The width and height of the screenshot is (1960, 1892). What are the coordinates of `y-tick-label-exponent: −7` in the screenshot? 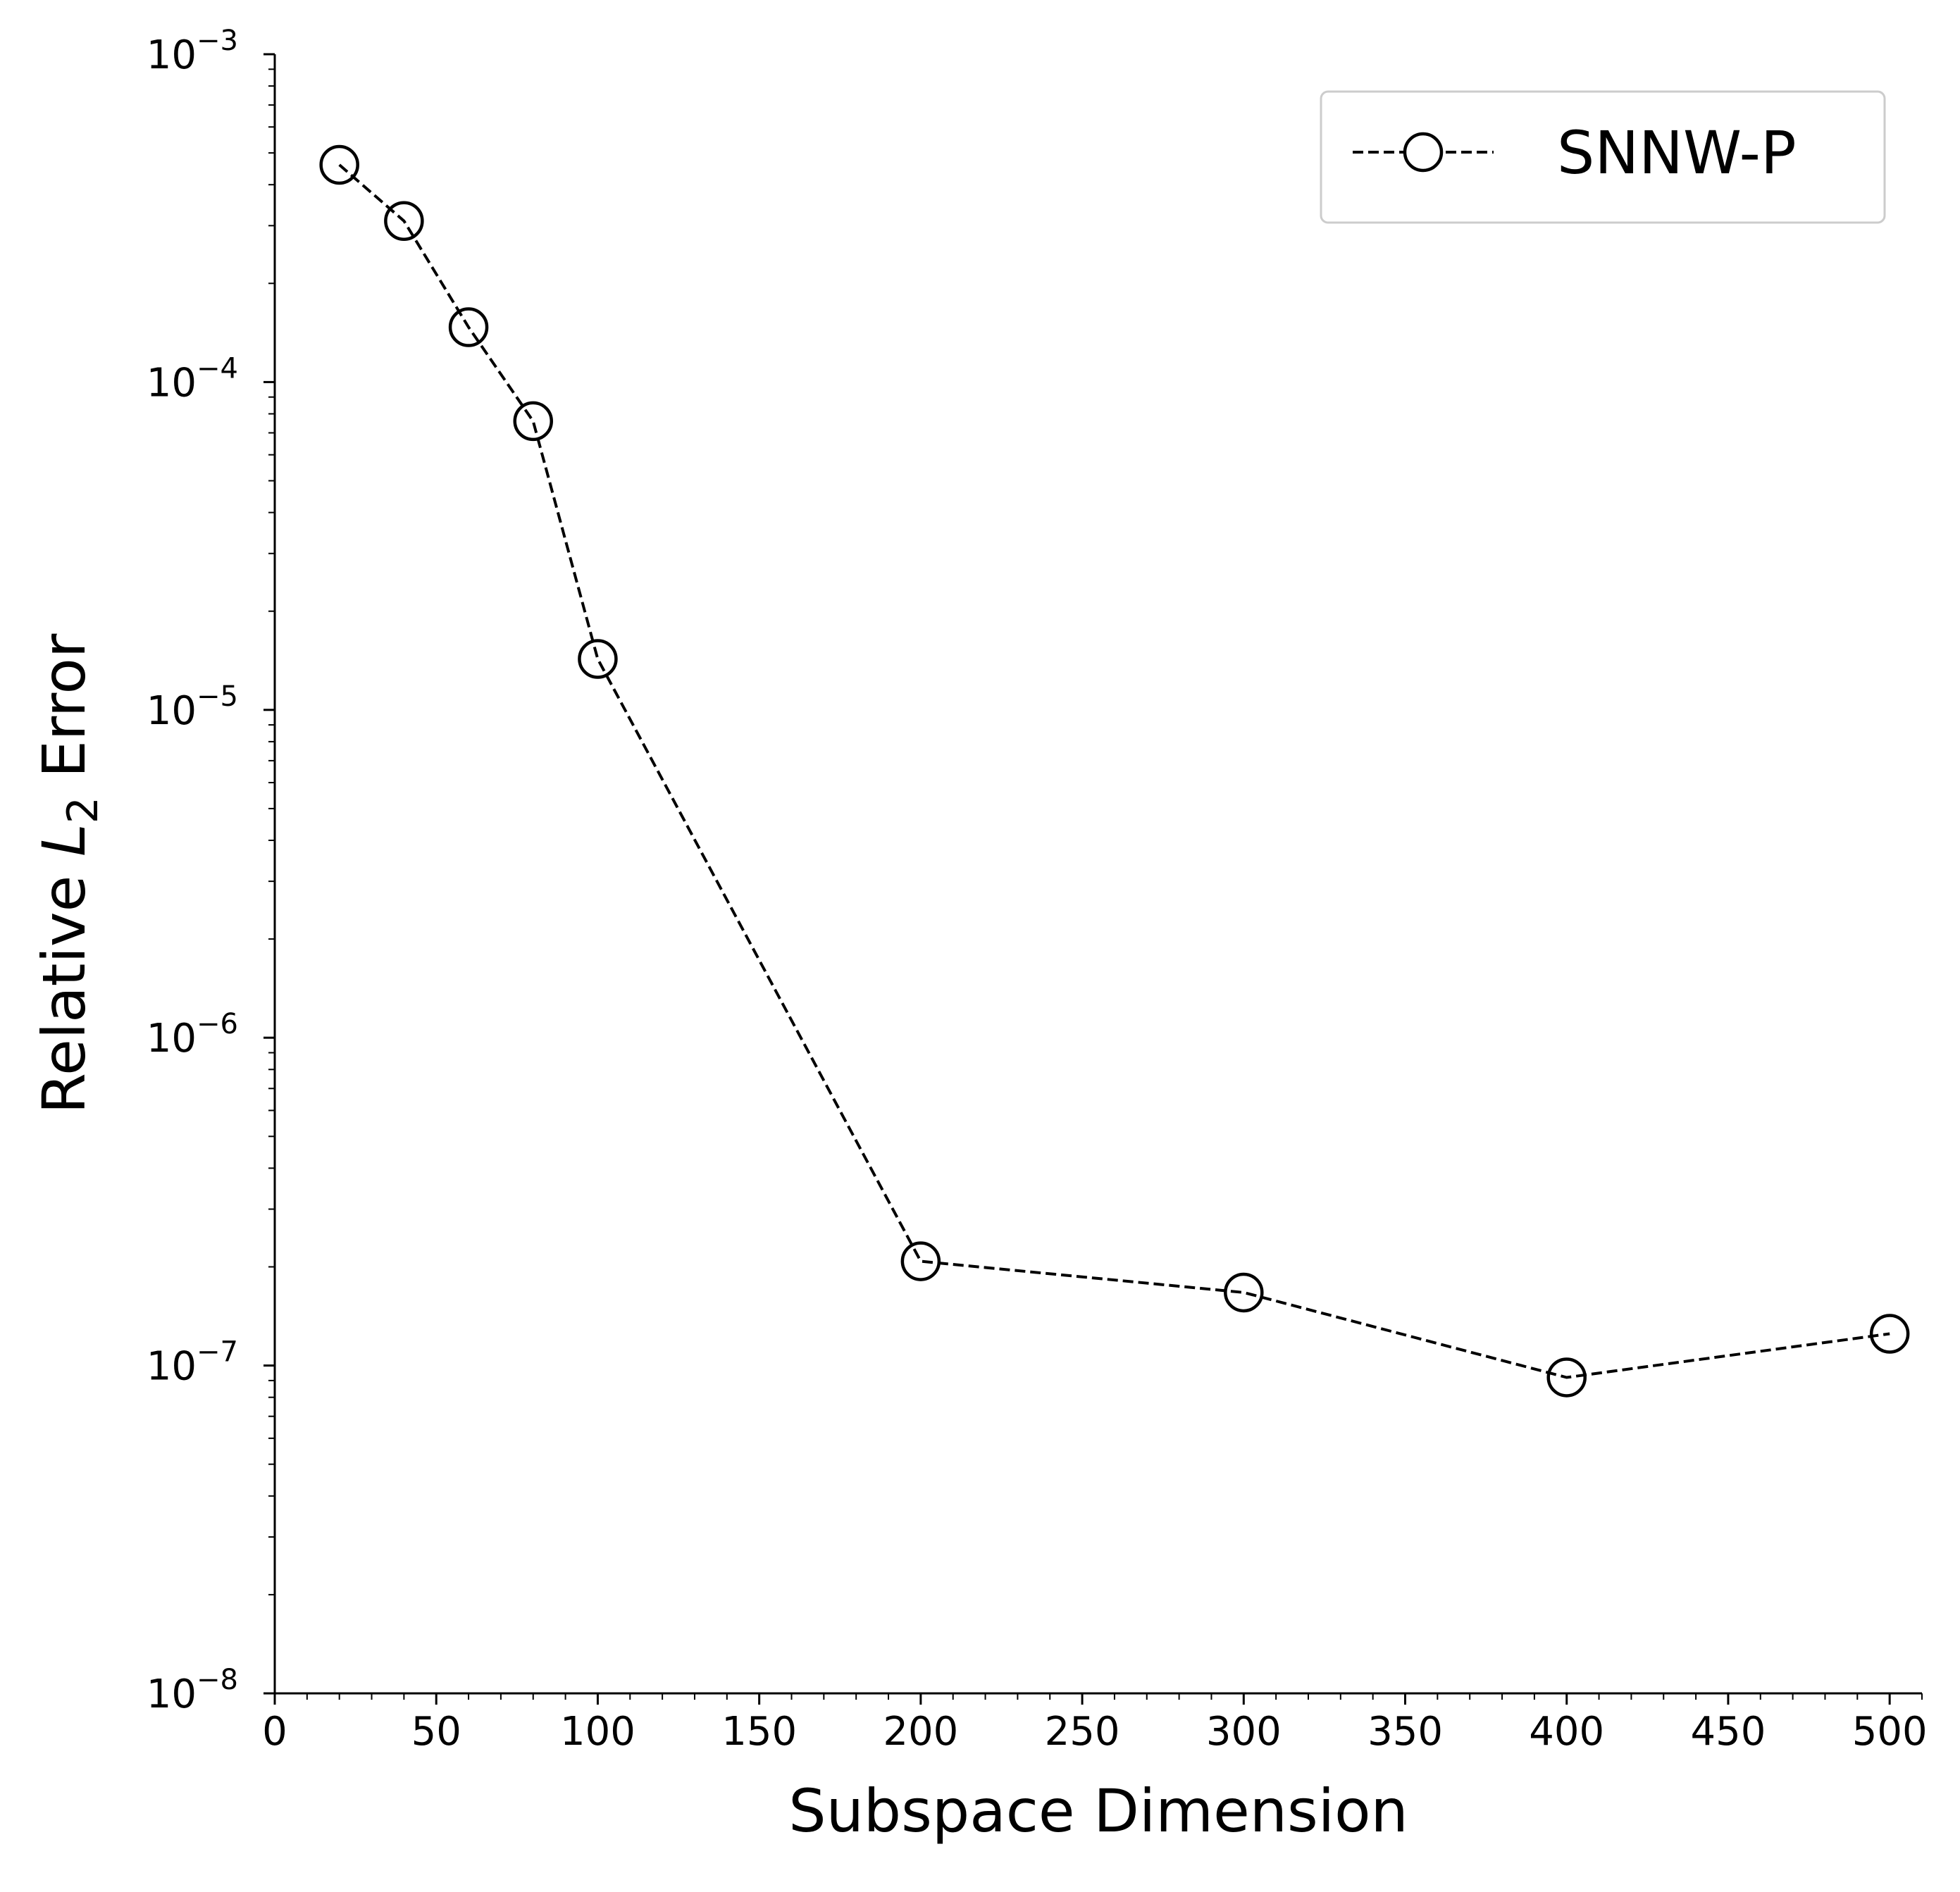 It's located at (217, 1352).